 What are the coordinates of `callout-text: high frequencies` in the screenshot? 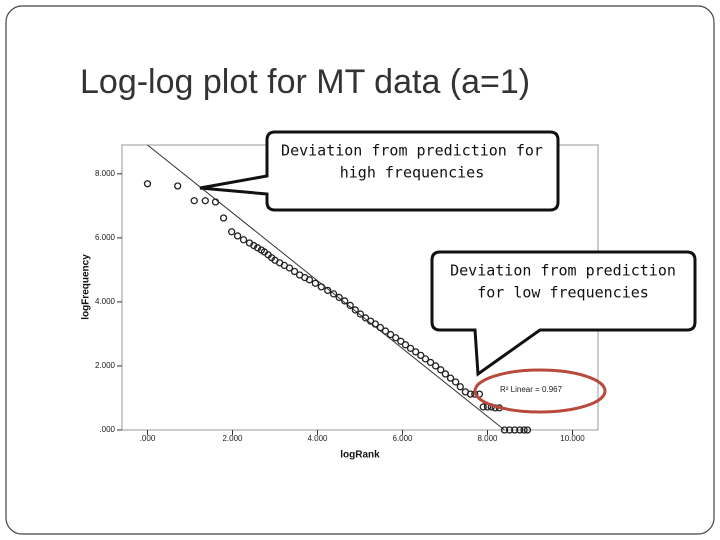 It's located at (412, 173).